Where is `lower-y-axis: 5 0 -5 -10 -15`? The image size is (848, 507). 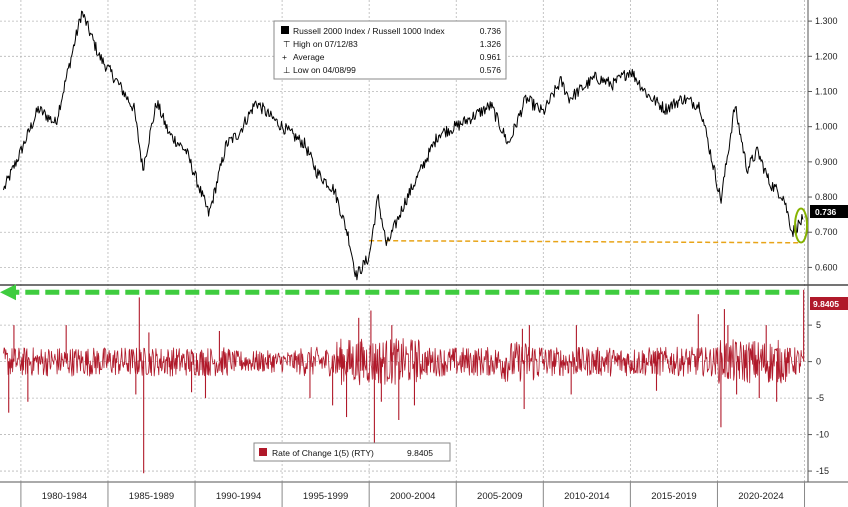 lower-y-axis: 5 0 -5 -10 -15 is located at coordinates (818, 398).